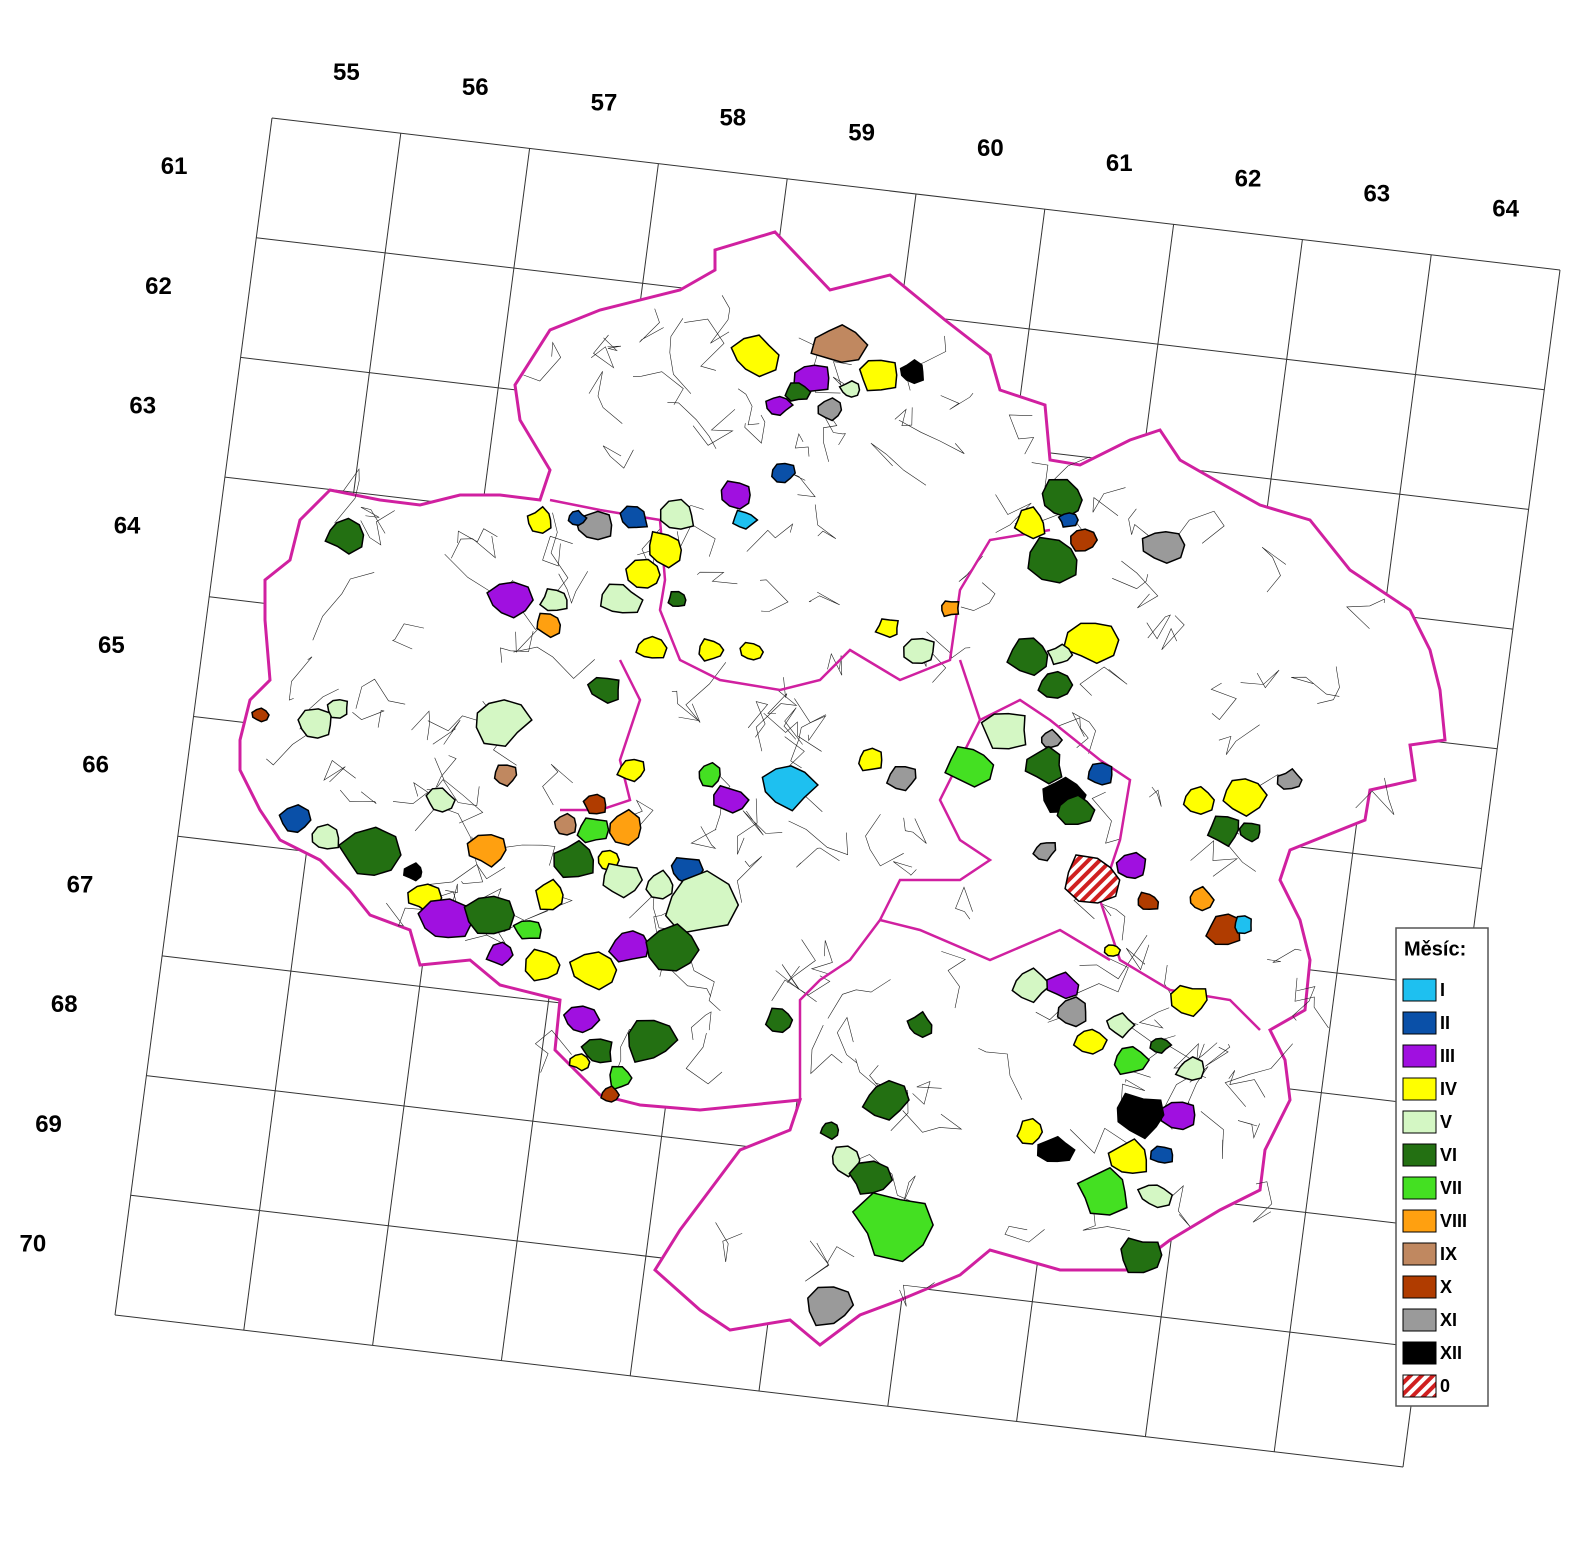 This screenshot has height=1552, width=1589. I want to click on column-label: 58, so click(732, 118).